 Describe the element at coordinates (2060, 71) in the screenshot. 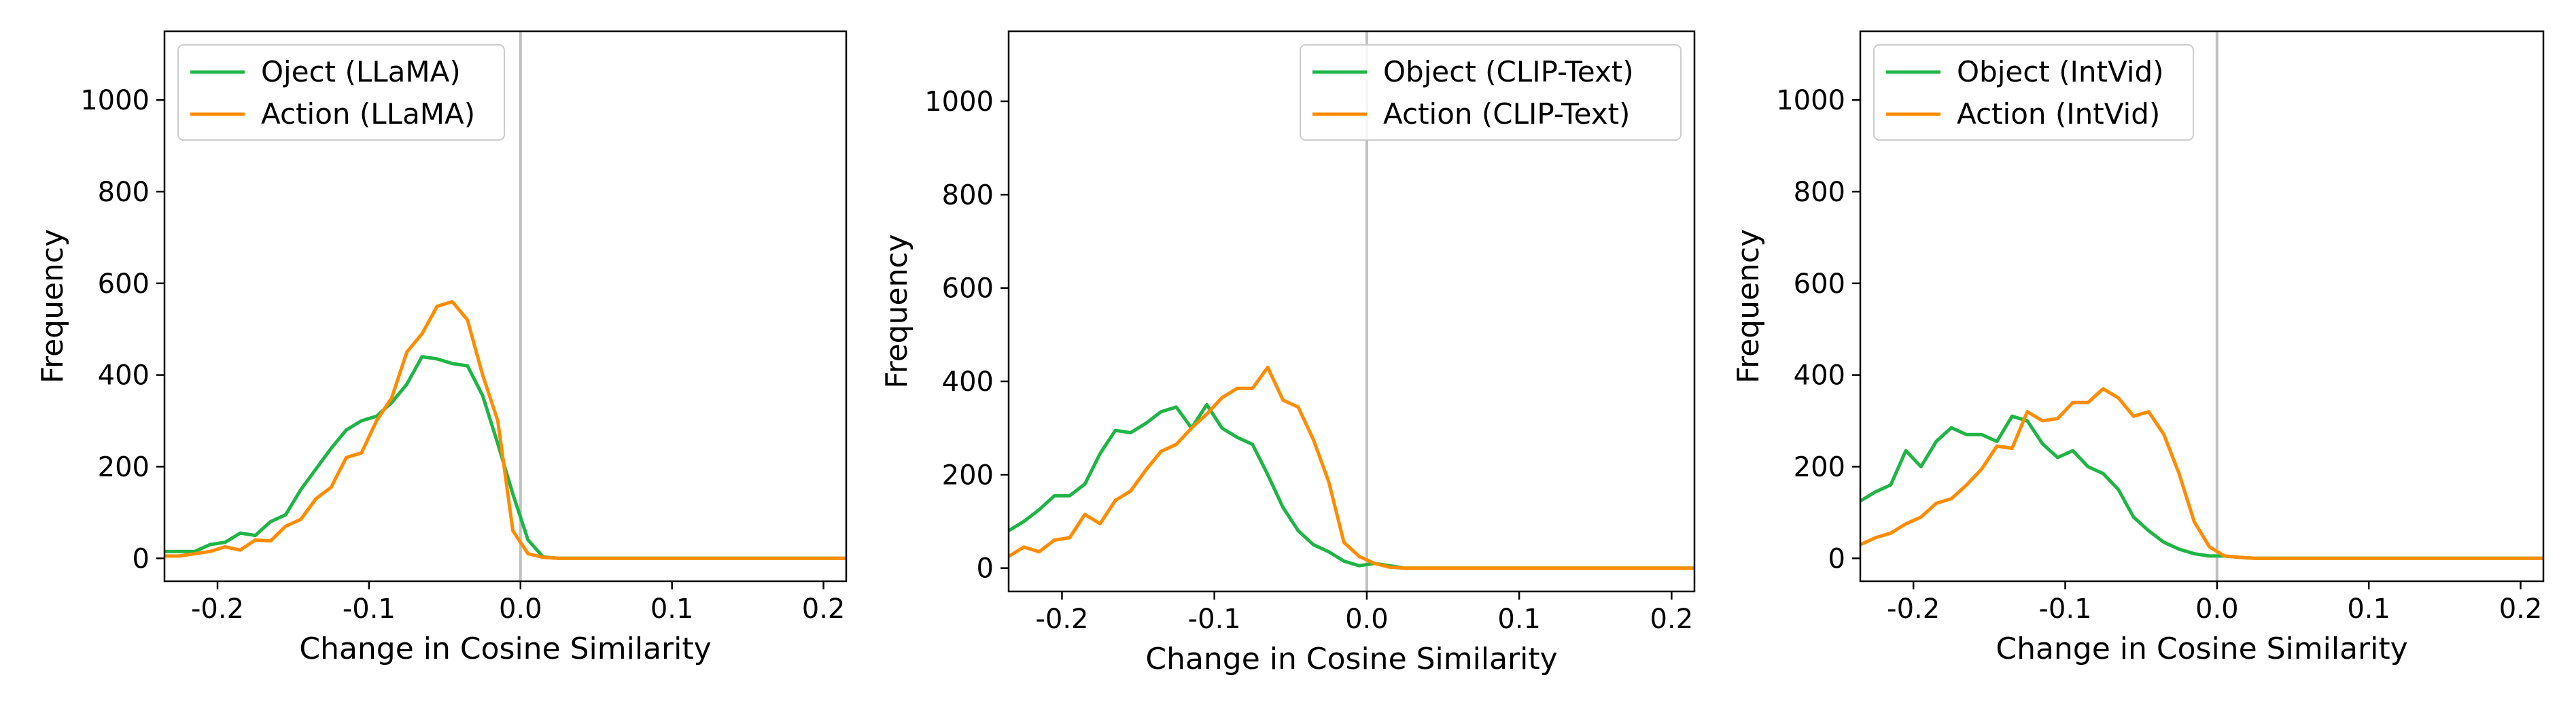

I see `legend-label: Object (IntVid)` at that location.